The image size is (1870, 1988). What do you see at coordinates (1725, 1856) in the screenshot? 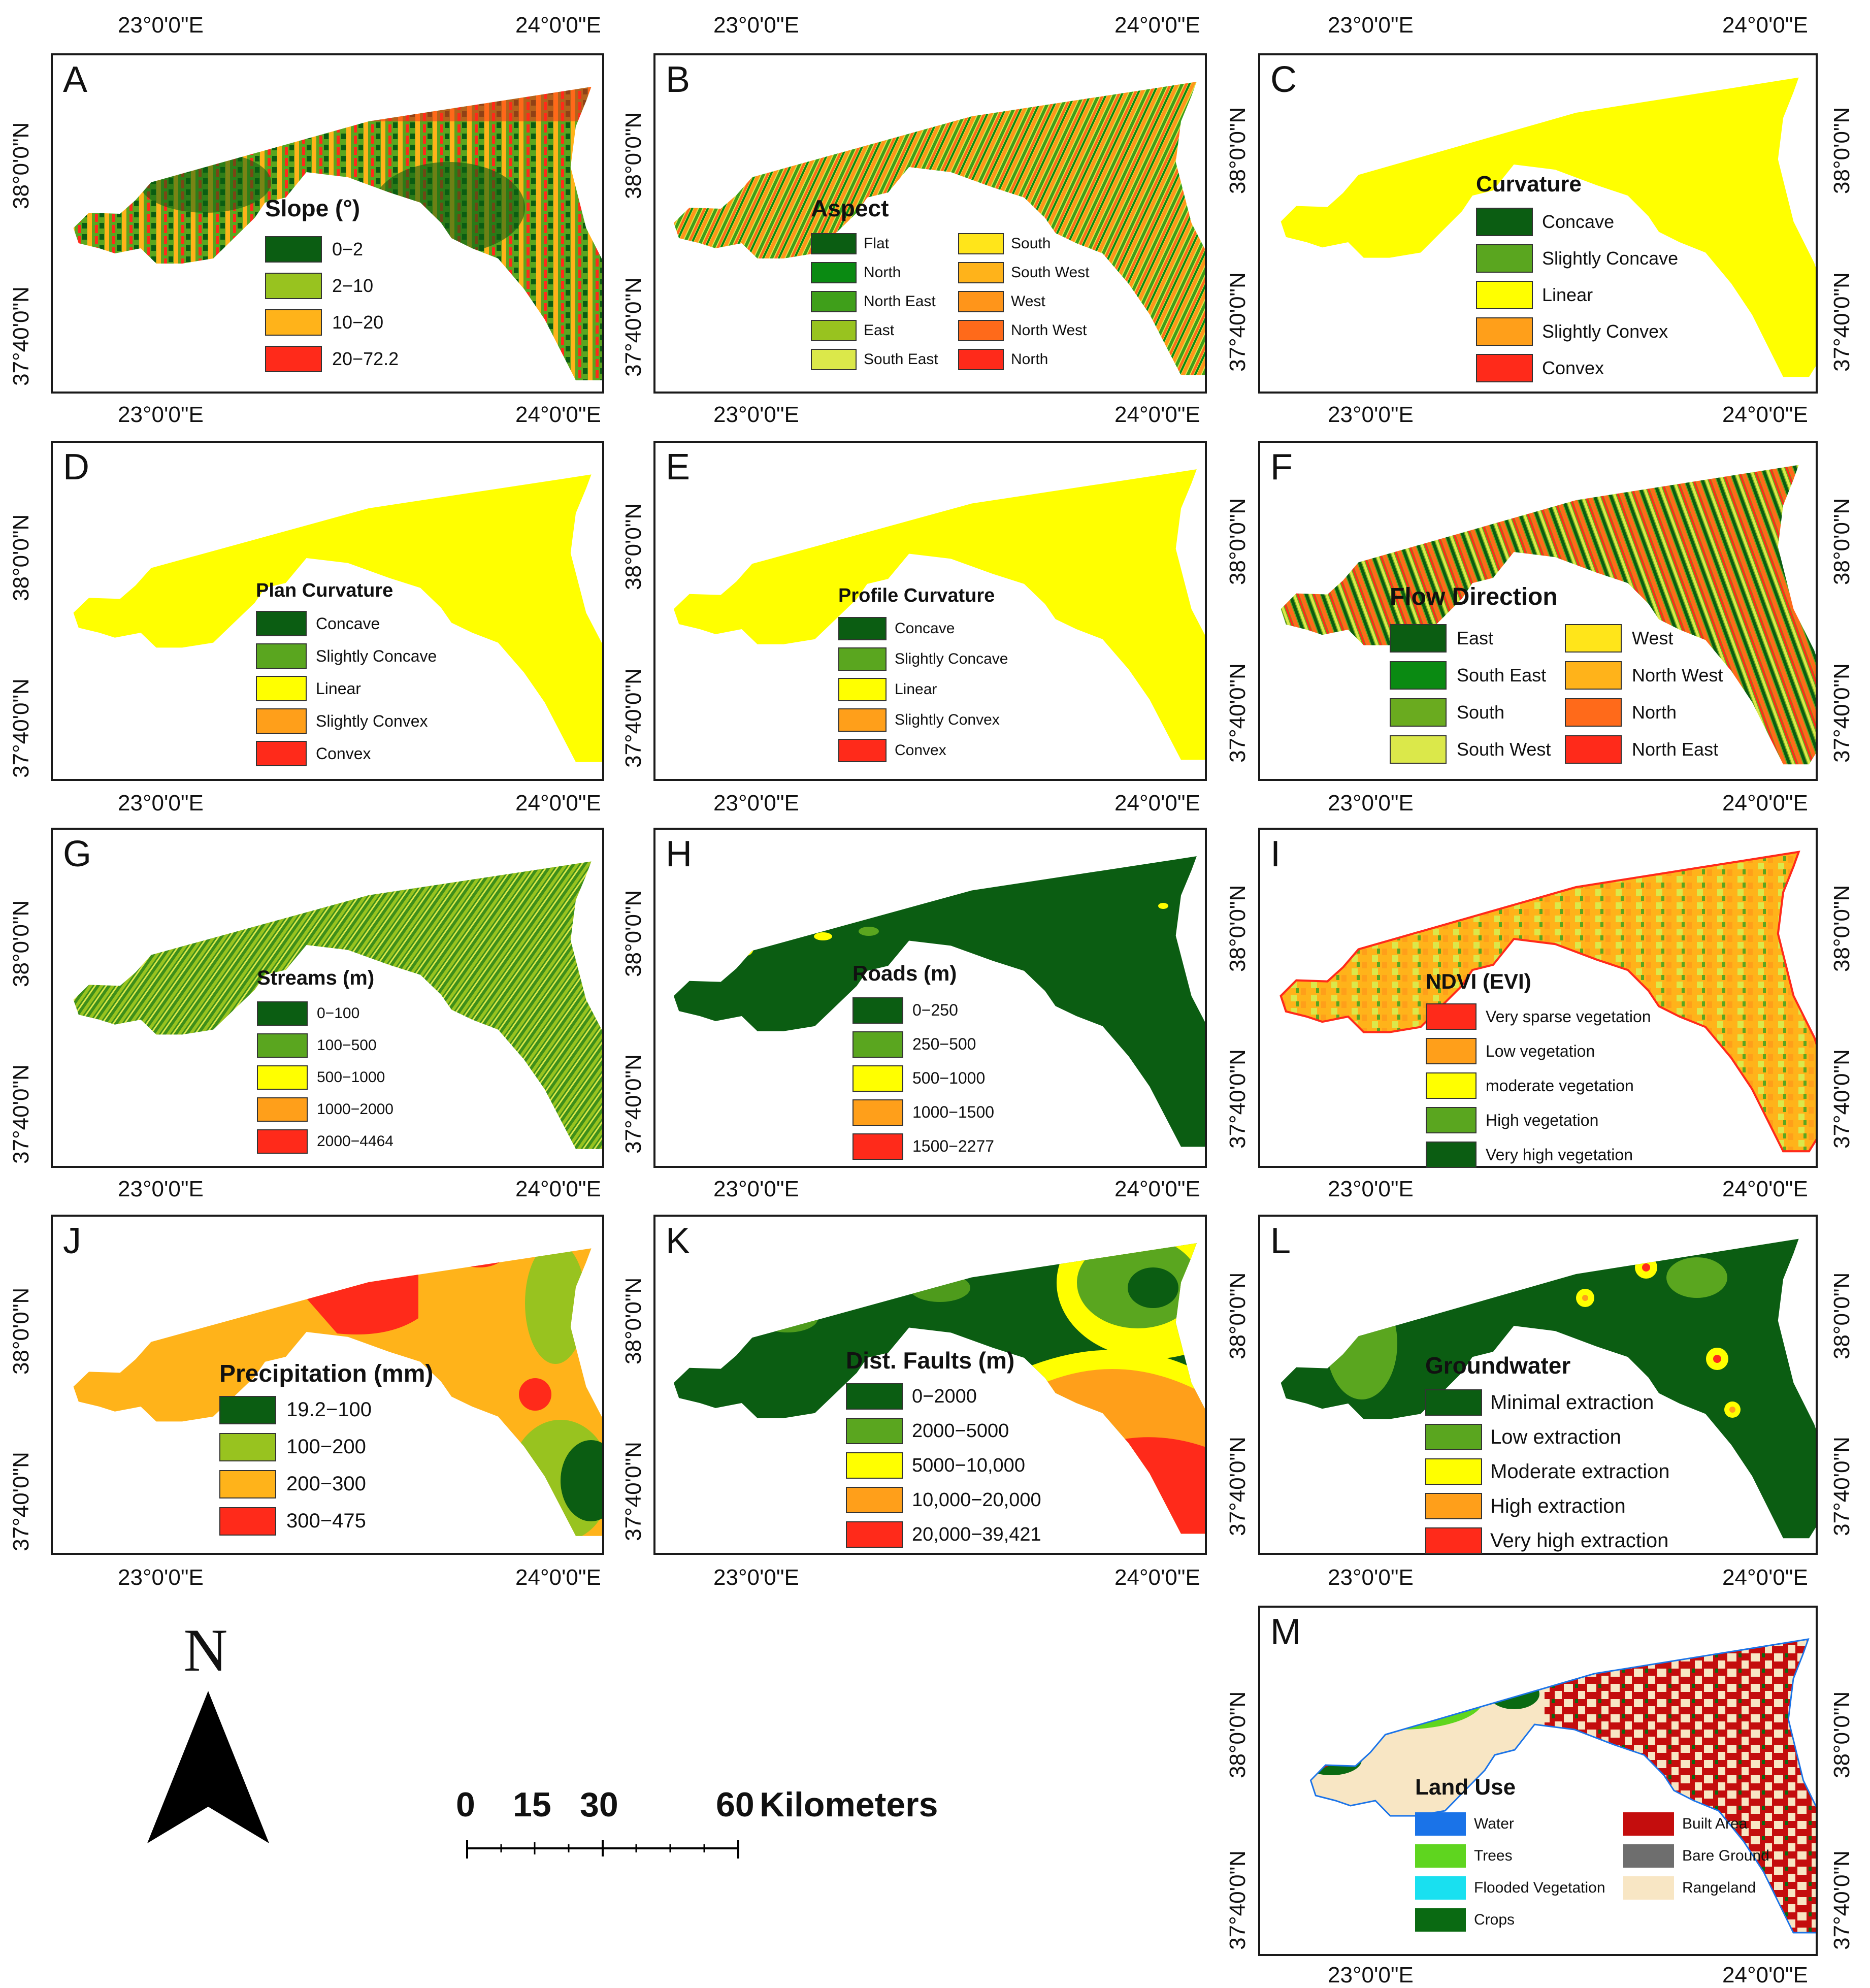
I see `legend-label: Bare Ground` at bounding box center [1725, 1856].